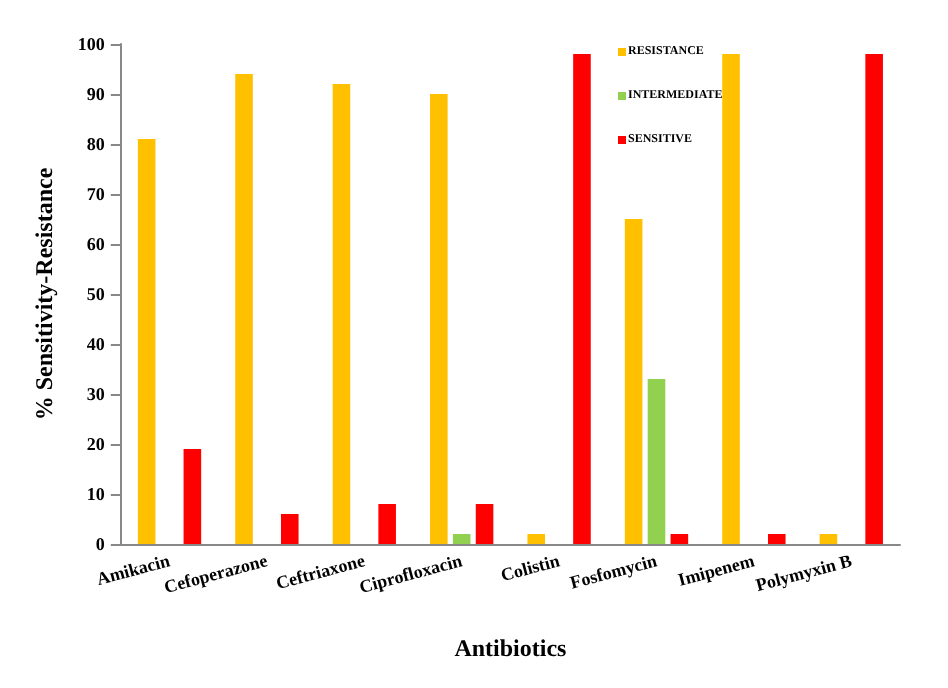 The height and width of the screenshot is (688, 948). Describe the element at coordinates (96, 144) in the screenshot. I see `y-tick-label: 80` at that location.